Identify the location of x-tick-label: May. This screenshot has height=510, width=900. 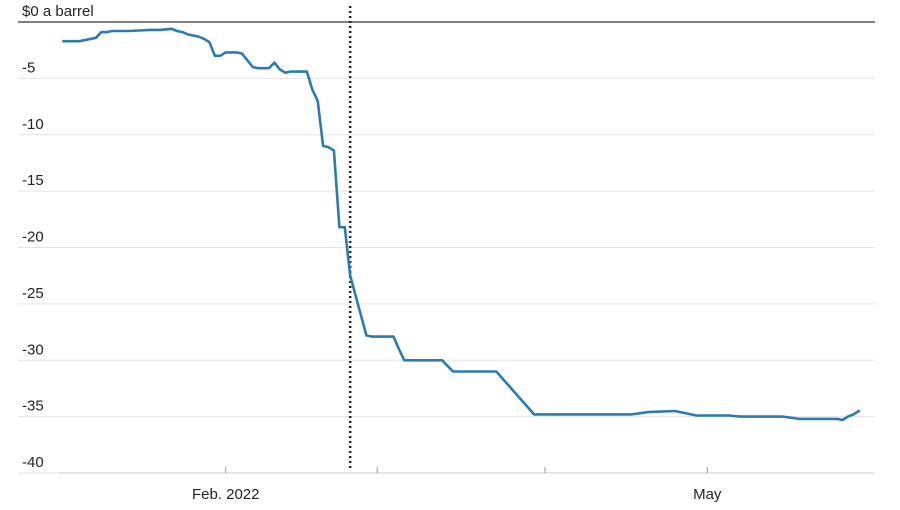
(707, 494).